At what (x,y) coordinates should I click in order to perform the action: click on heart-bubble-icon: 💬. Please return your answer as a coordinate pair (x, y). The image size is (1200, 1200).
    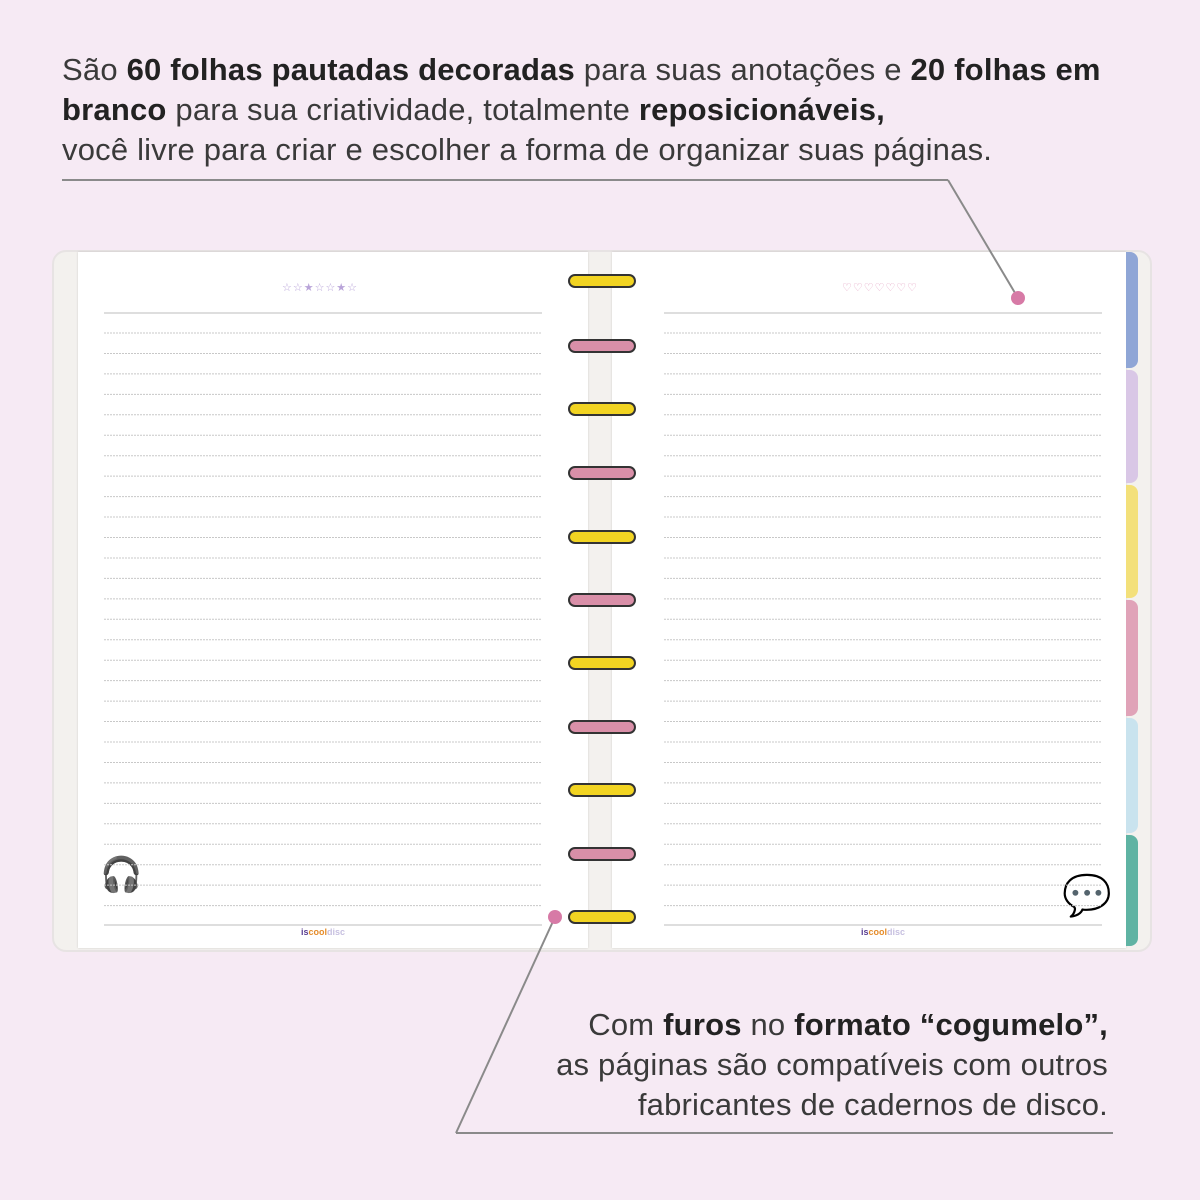
    Looking at the image, I should click on (1087, 896).